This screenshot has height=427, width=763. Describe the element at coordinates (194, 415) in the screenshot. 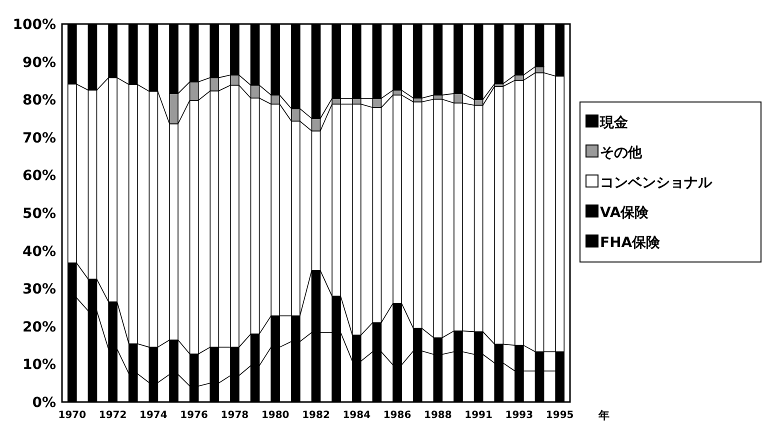

I see `x-tick-label: 1976` at that location.